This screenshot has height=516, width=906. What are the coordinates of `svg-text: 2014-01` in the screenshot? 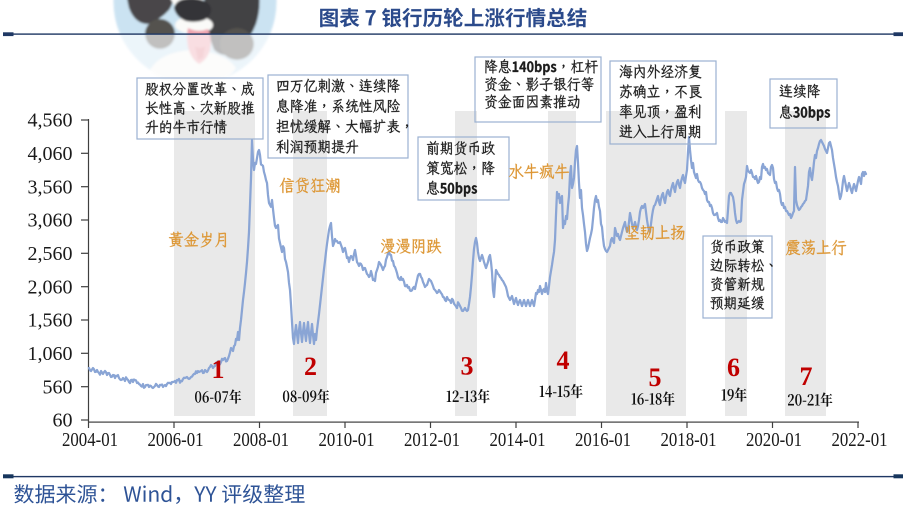 It's located at (518, 440).